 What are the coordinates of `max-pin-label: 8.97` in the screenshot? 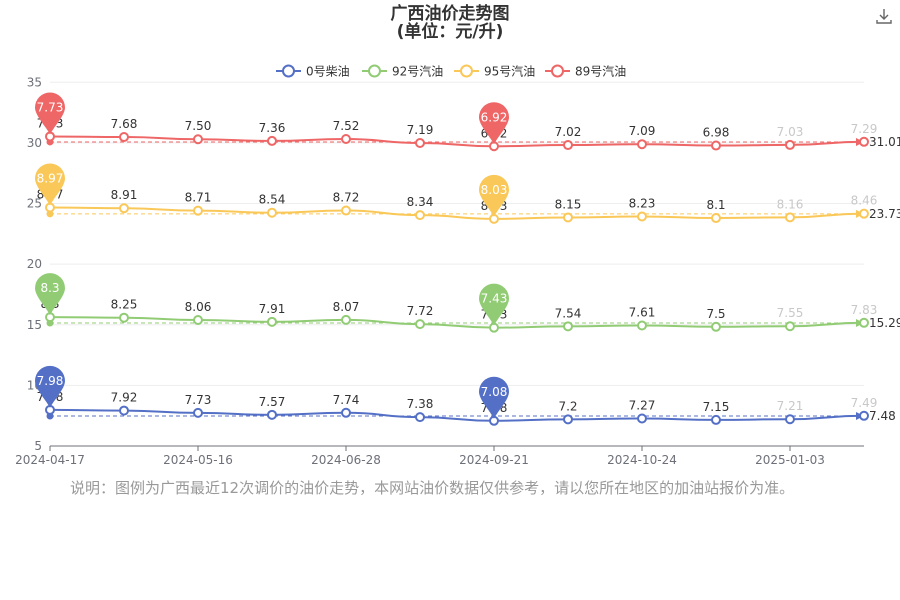 It's located at (50, 179).